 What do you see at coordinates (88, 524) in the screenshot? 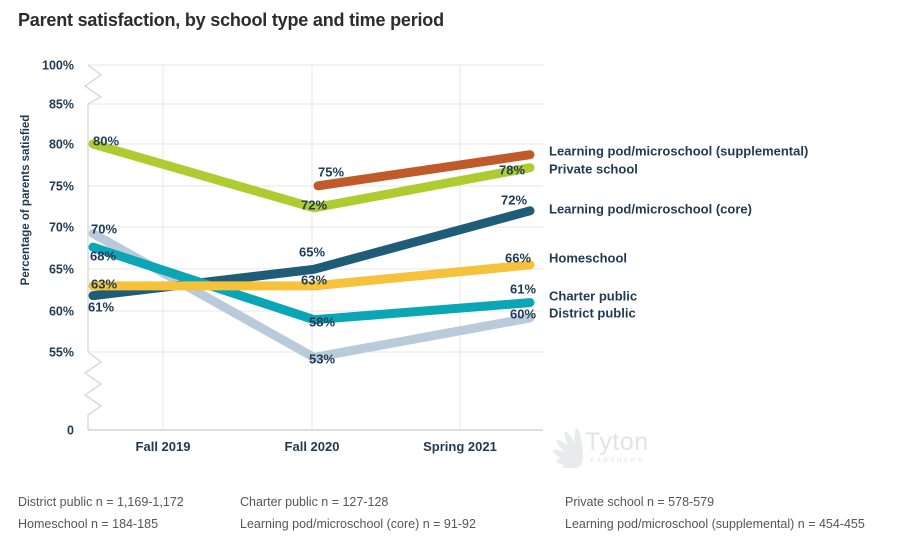
I see `footnote-homeschool: Homeschool n = 184-185` at bounding box center [88, 524].